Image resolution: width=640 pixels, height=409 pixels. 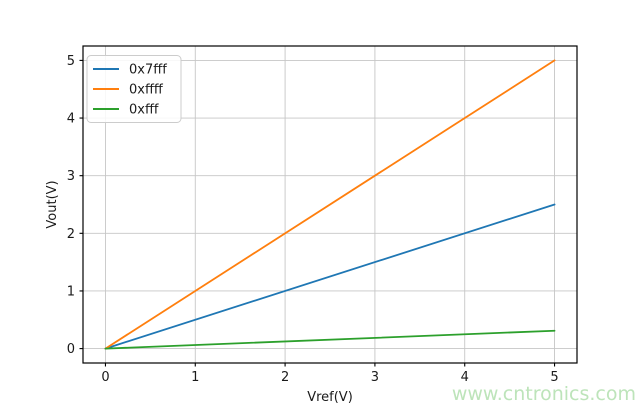 I want to click on x-tick-label: 3, so click(x=375, y=377).